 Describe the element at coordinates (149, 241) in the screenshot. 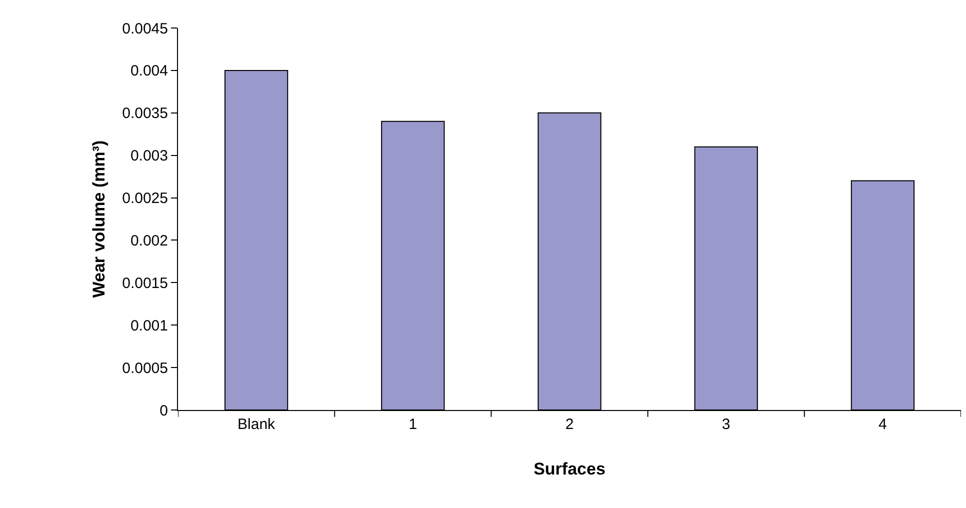

I see `y-tick-label: 0.002` at that location.